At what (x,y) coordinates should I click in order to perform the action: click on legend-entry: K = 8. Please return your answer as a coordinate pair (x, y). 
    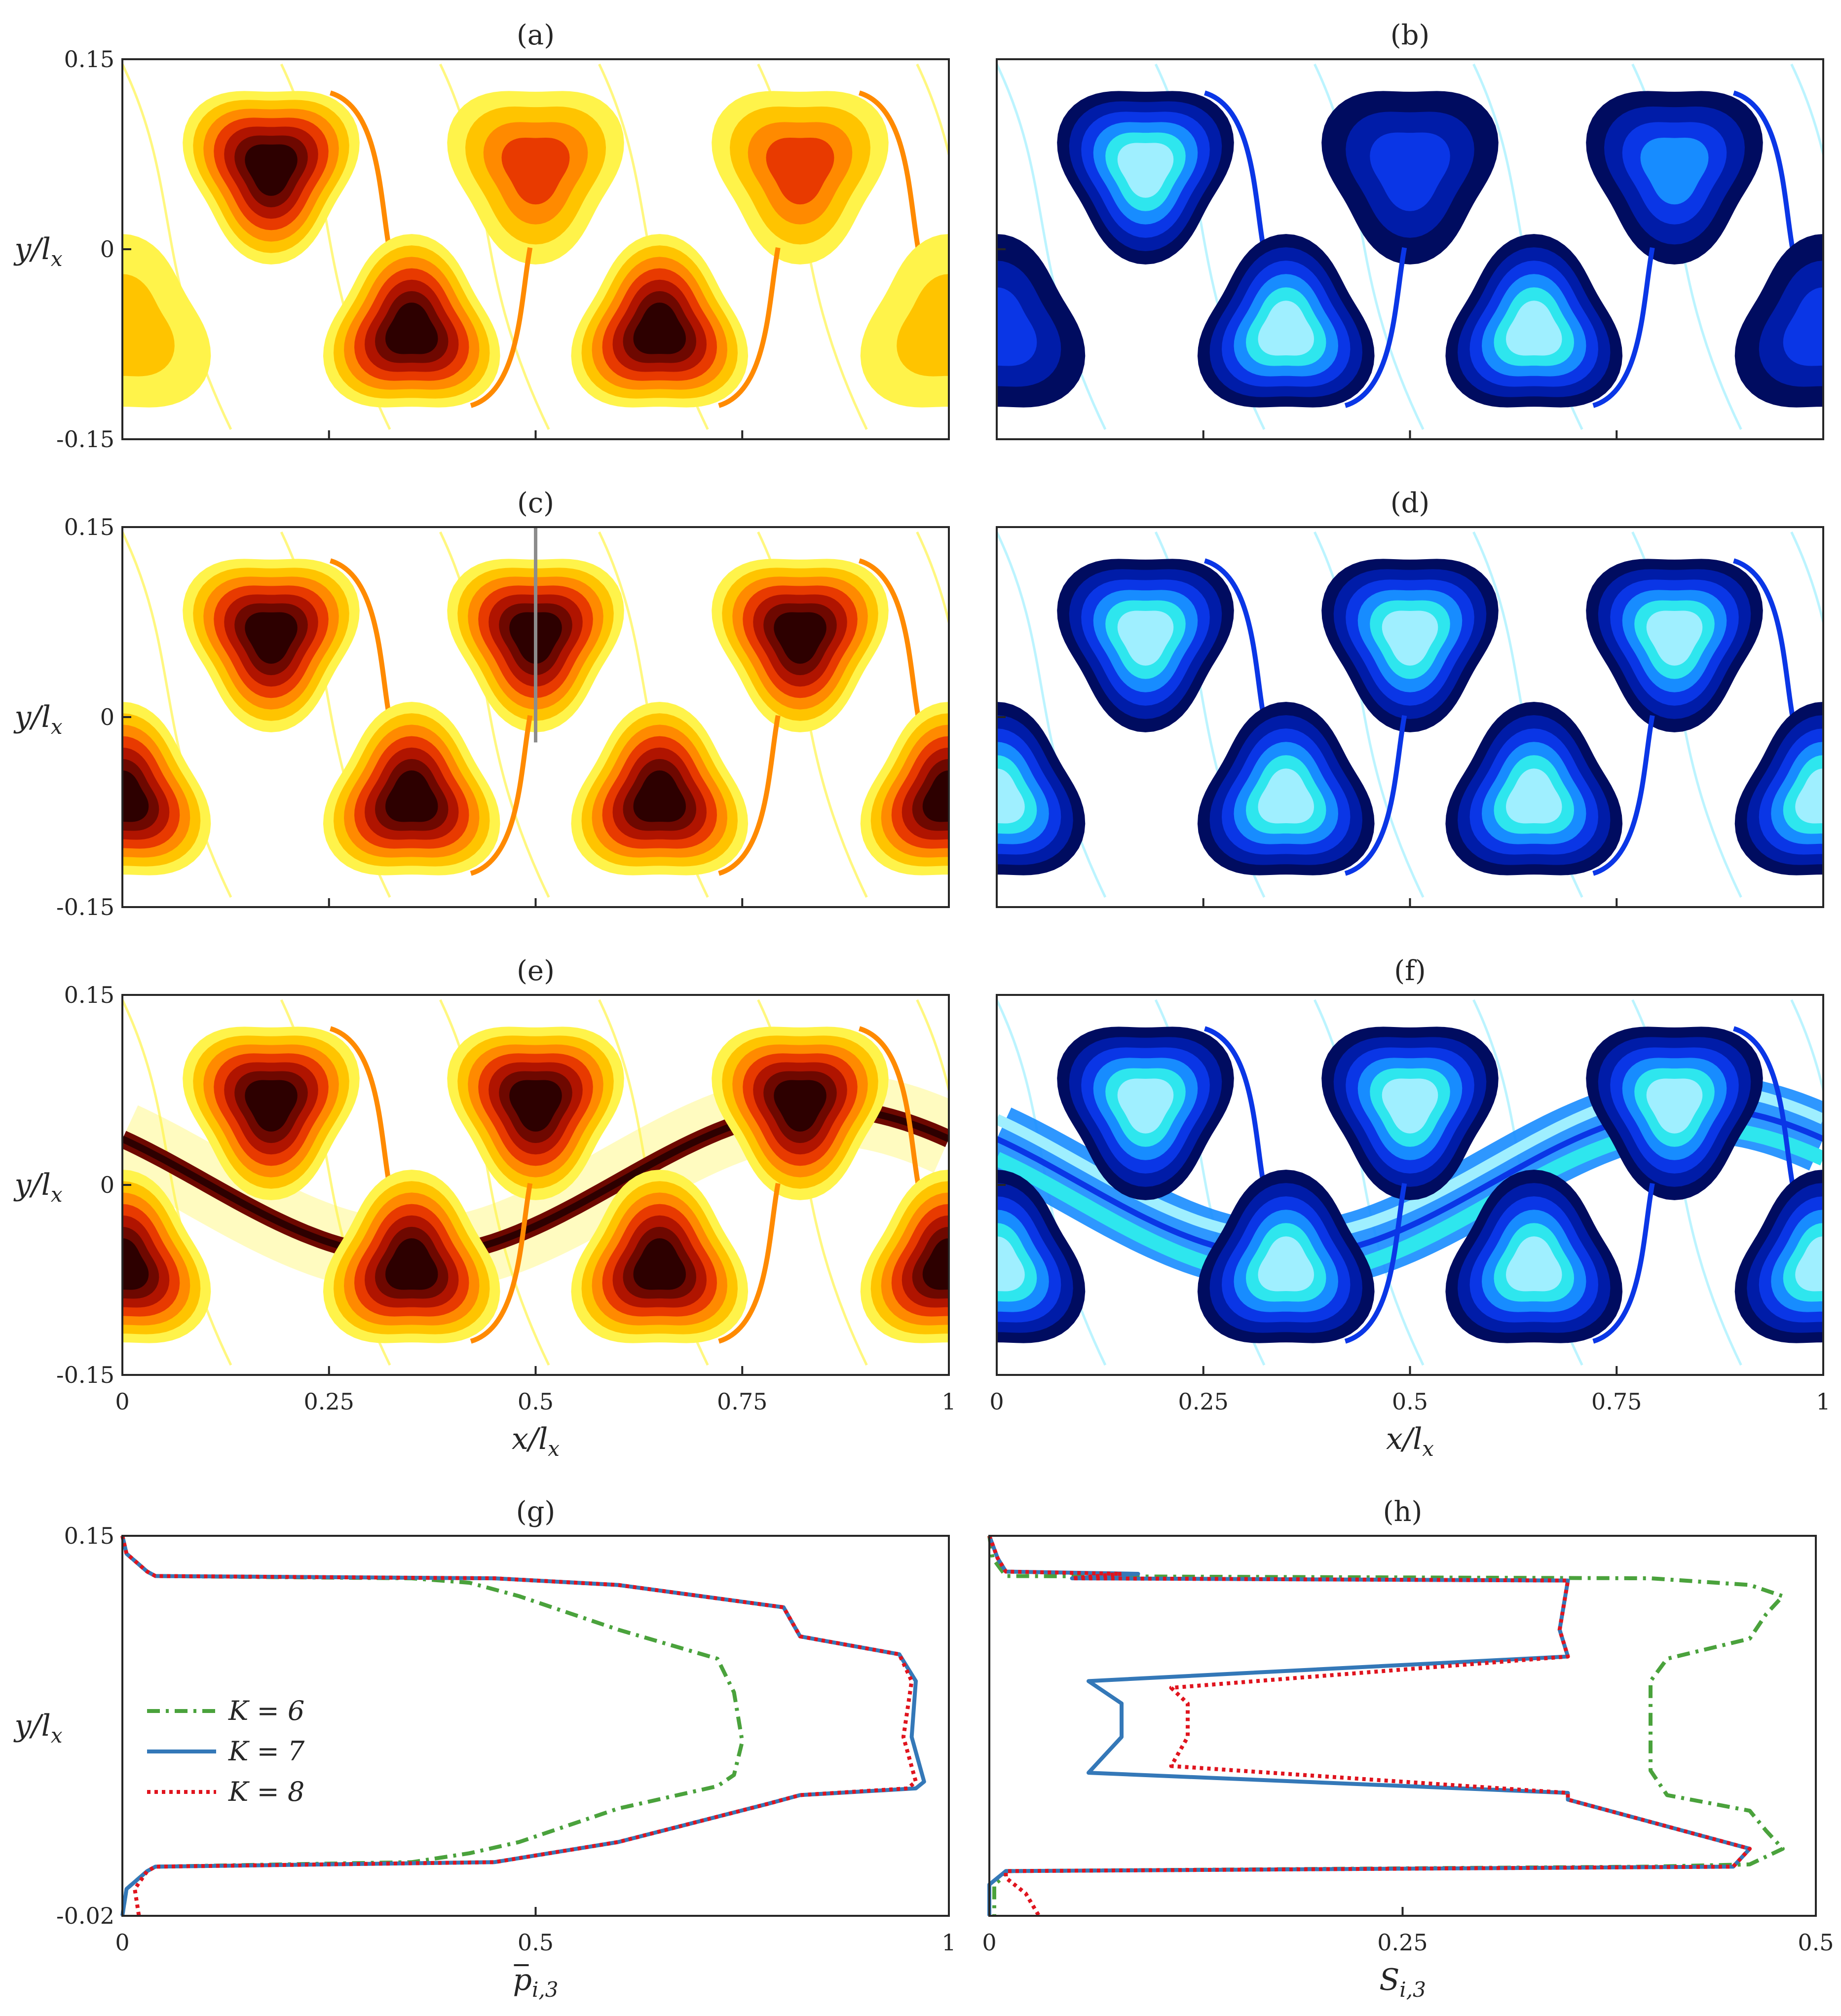
    Looking at the image, I should click on (266, 1791).